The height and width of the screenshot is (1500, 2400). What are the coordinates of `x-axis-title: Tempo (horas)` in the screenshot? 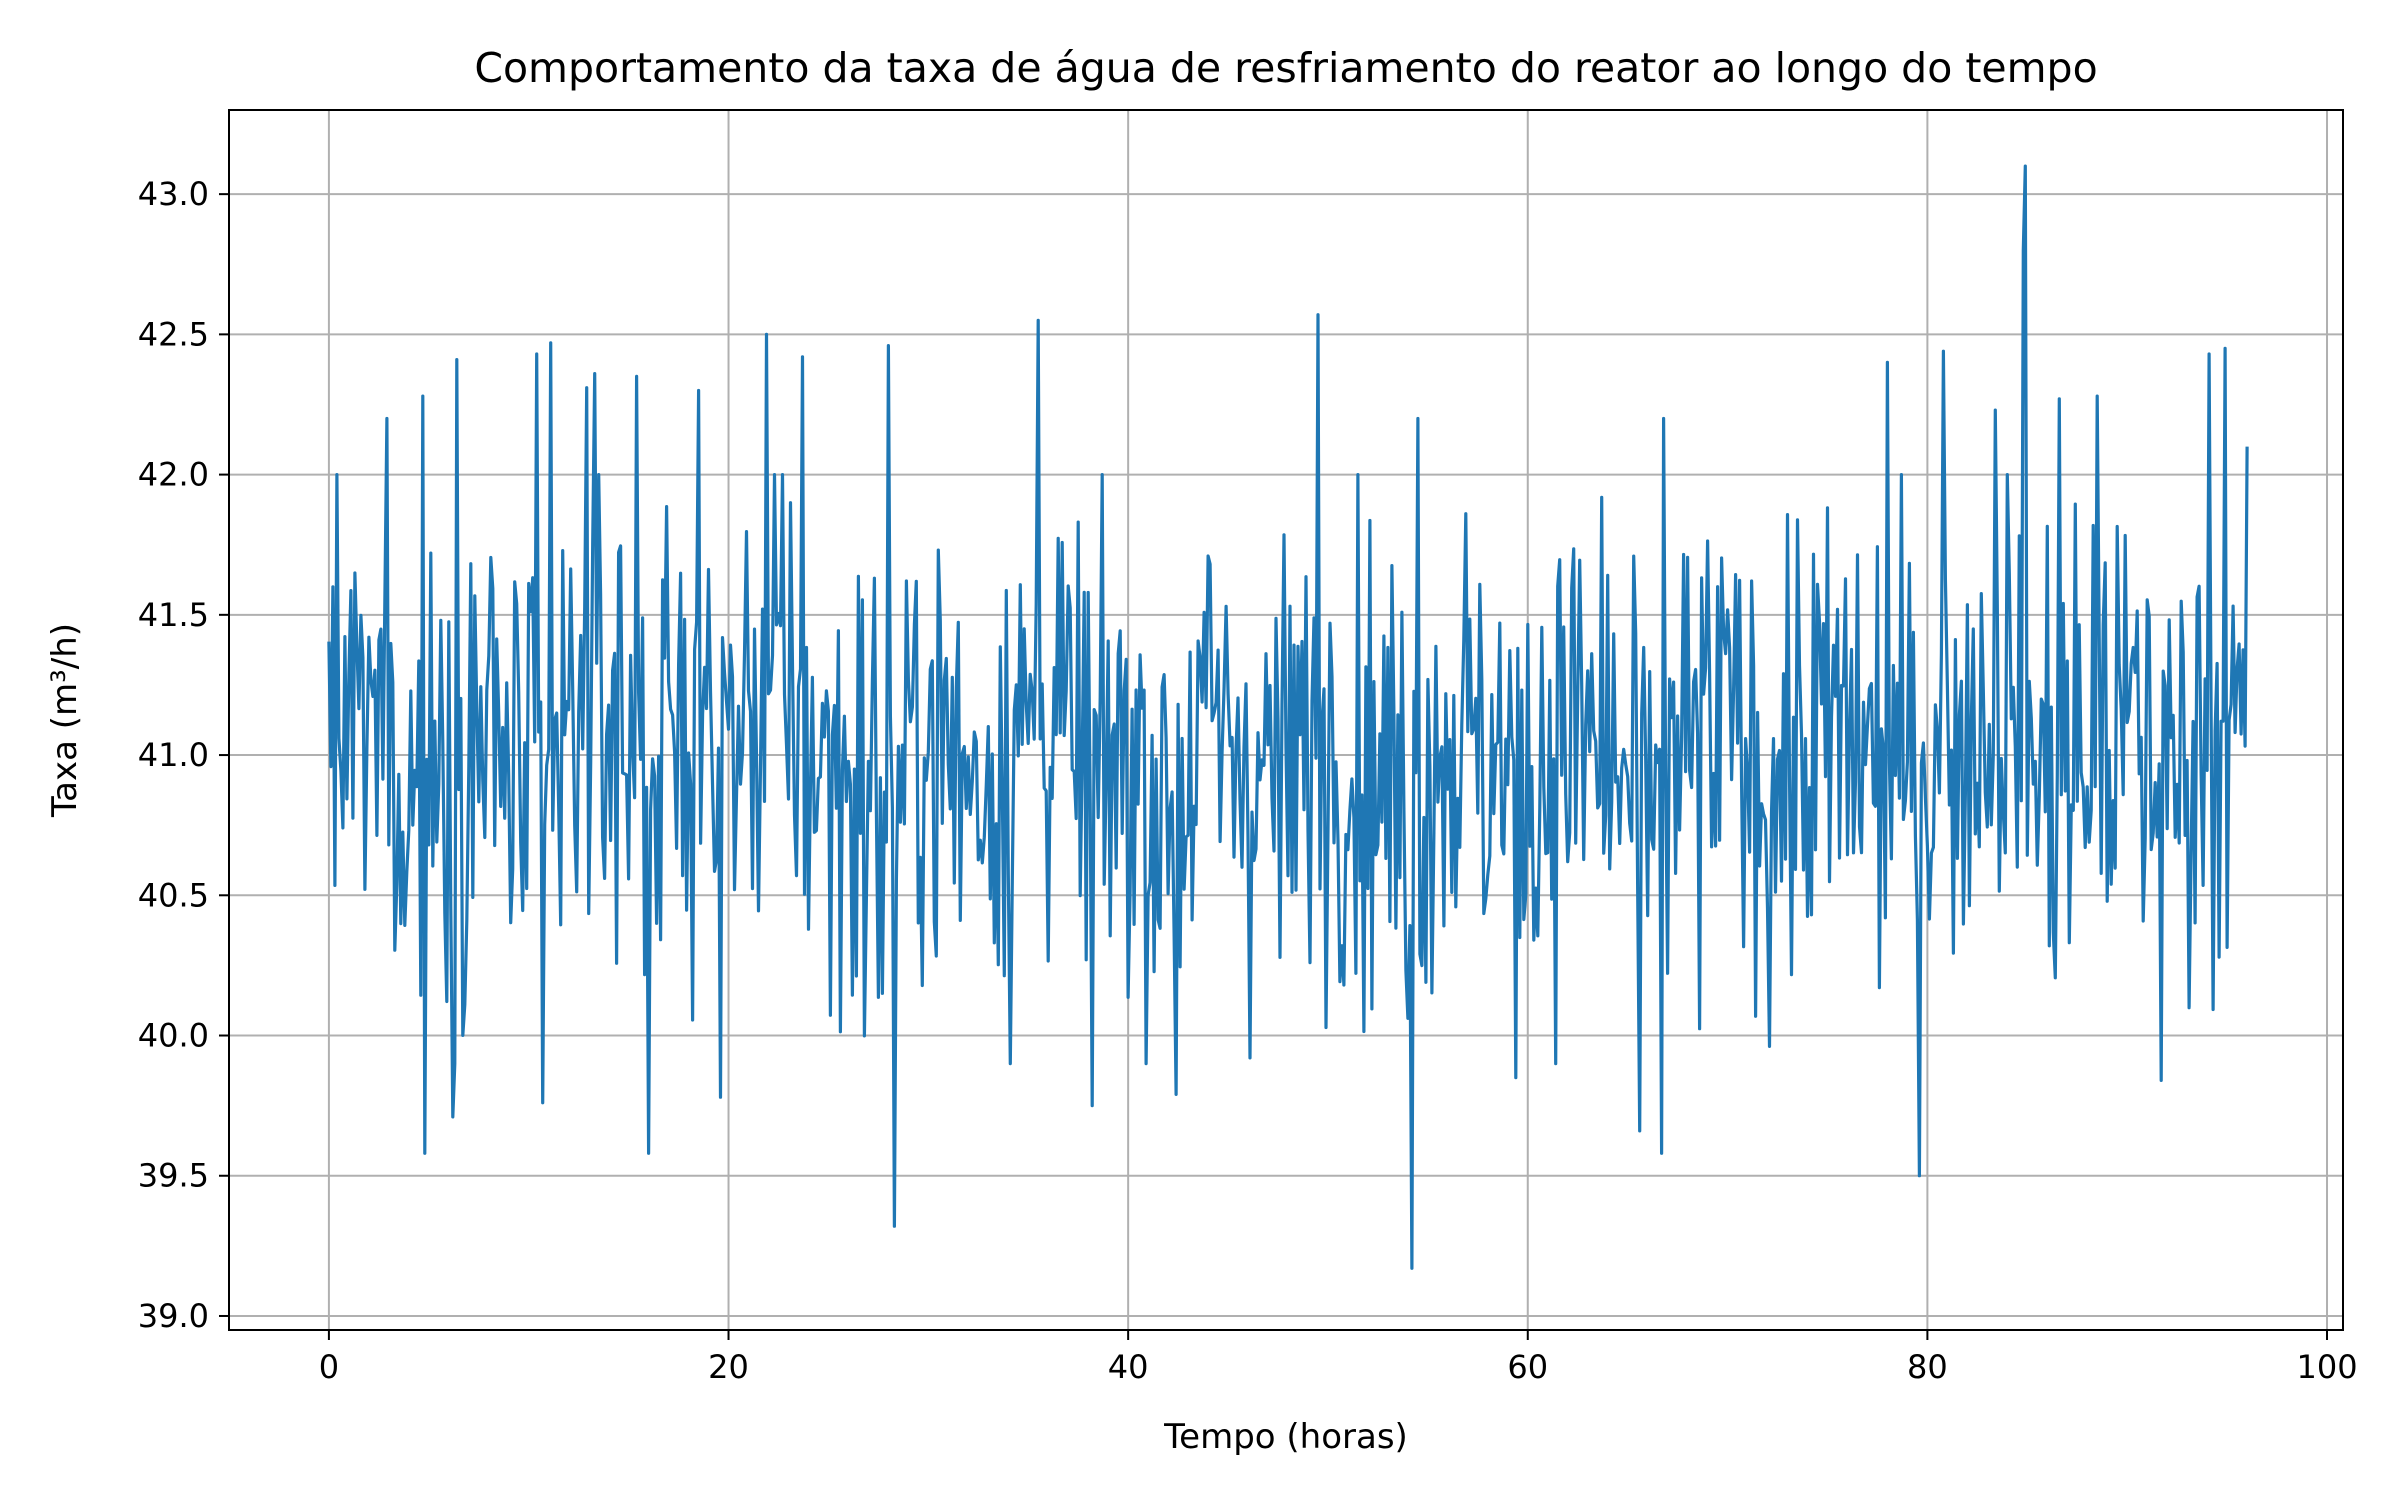 It's located at (1285, 1437).